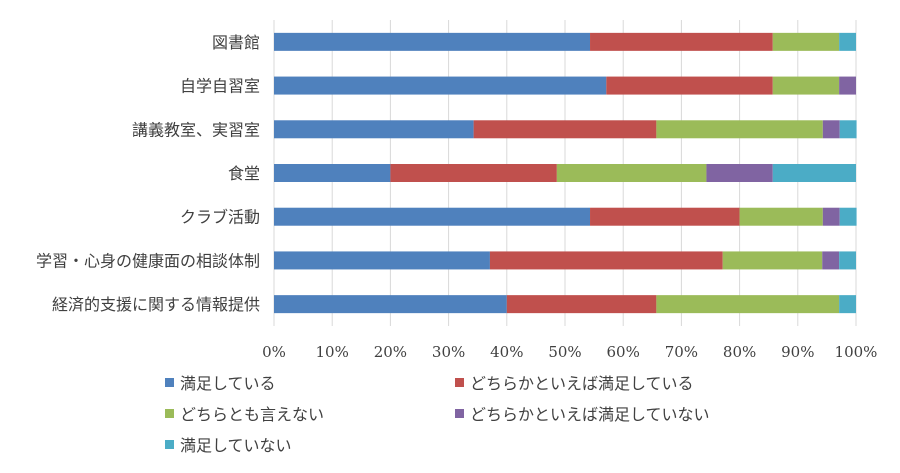 This screenshot has width=900, height=473. I want to click on legend-label: どちらかといえば満足している, so click(582, 383).